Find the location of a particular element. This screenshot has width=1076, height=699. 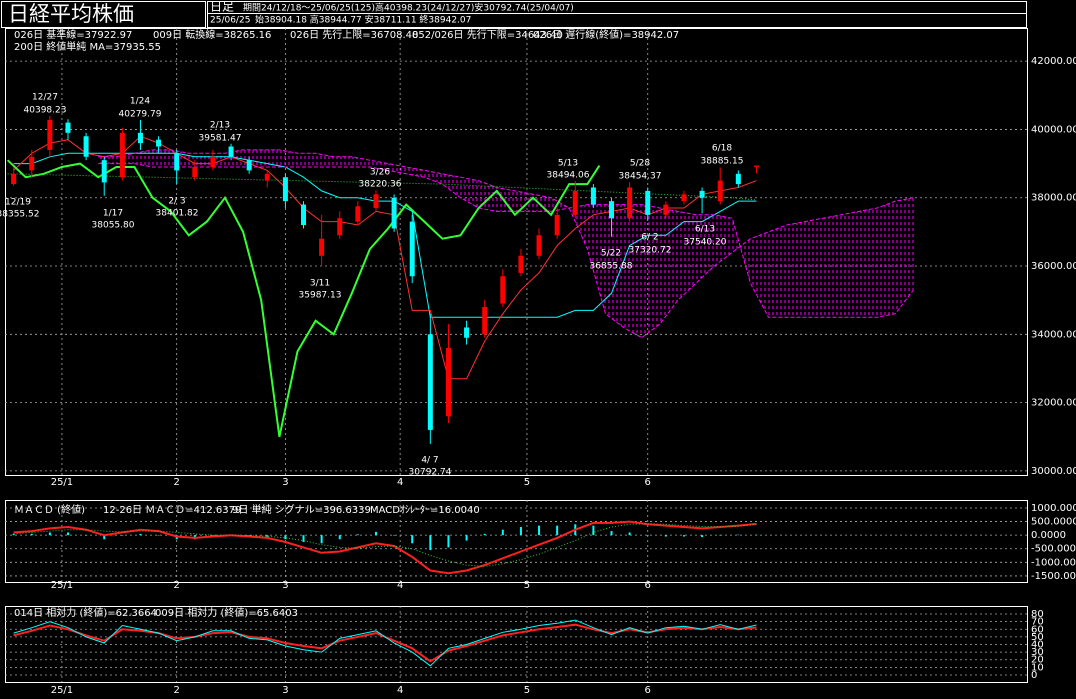

y-tick-label: 42000.00 is located at coordinates (1053, 61).